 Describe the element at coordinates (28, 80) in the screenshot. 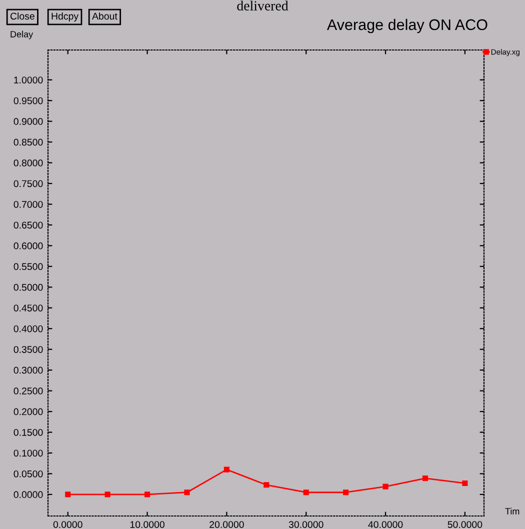

I see `y-tick-label: 1.0000` at that location.